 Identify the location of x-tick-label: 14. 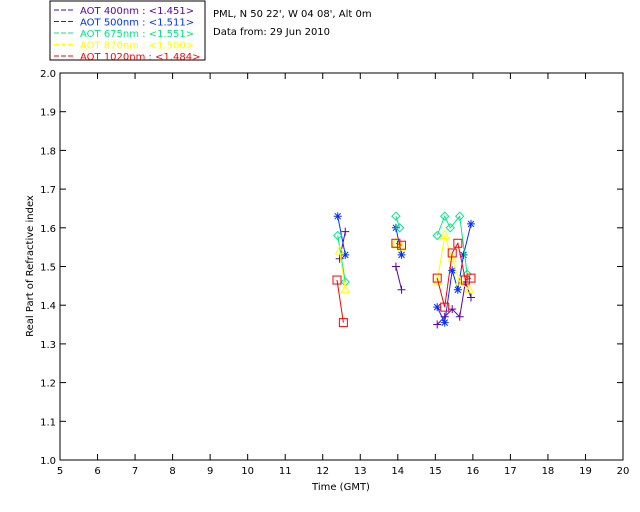
(397, 471).